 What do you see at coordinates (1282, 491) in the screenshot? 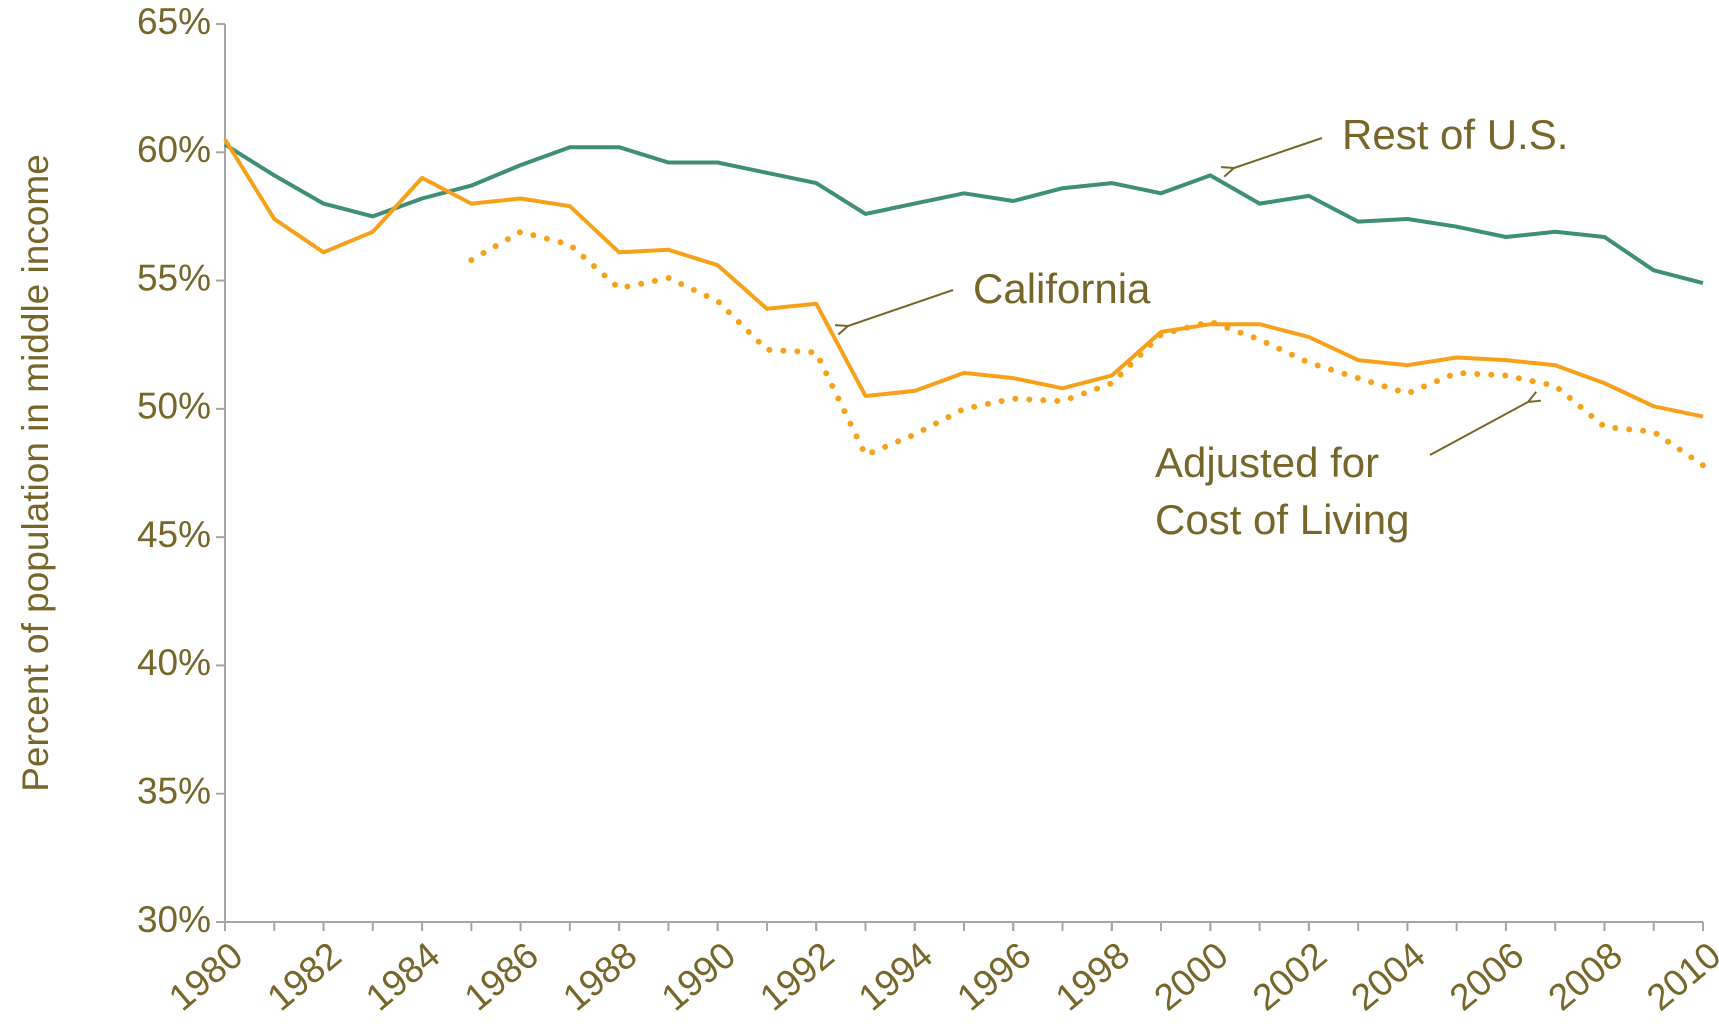
I see `series-label: Adjusted for Cost of Living` at bounding box center [1282, 491].